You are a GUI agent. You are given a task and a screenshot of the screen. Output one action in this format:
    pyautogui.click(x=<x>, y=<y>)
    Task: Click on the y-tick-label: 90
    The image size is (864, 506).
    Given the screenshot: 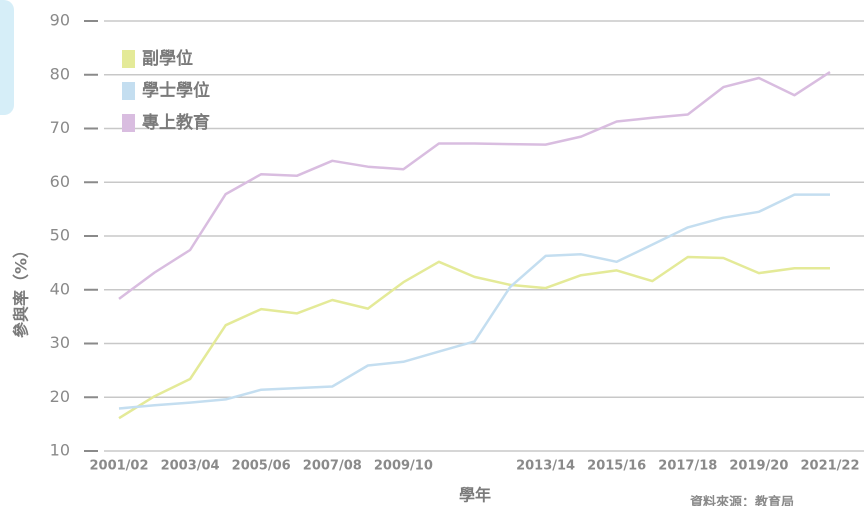 What is the action you would take?
    pyautogui.click(x=60, y=20)
    